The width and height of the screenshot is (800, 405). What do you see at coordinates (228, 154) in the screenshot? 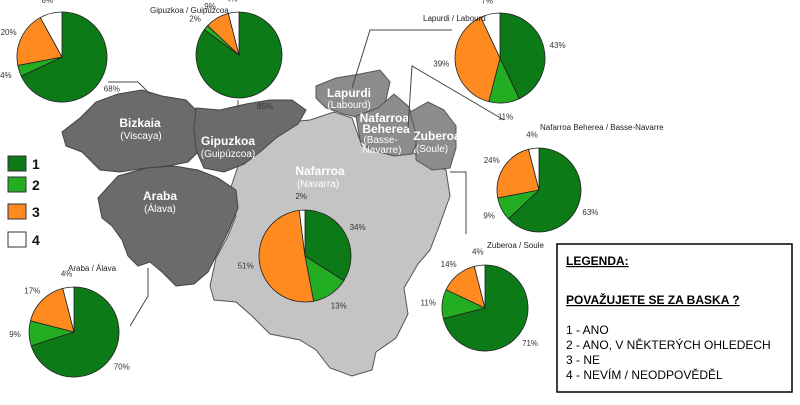
I see `region-sub-gipuzkoa: (Guipúzcoa)` at bounding box center [228, 154].